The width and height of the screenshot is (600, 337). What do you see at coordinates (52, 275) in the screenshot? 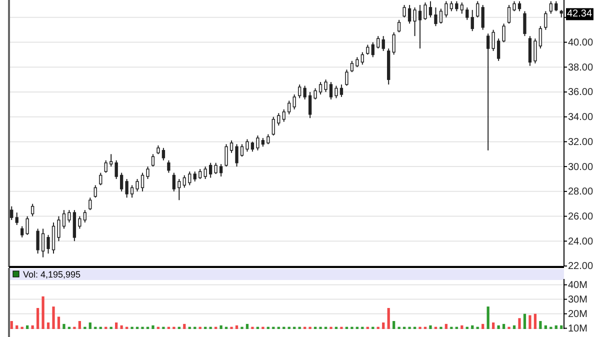
I see `chart-title: Vol: 4,195,995` at bounding box center [52, 275].